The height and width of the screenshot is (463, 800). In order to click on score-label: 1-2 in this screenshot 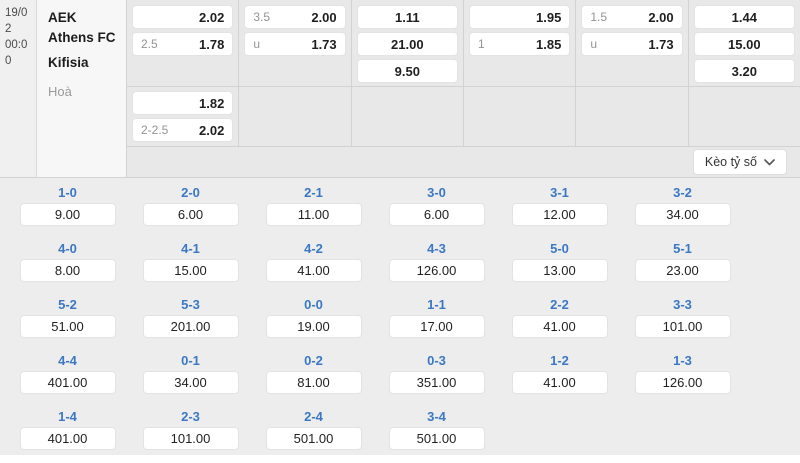, I will do `click(559, 360)`.